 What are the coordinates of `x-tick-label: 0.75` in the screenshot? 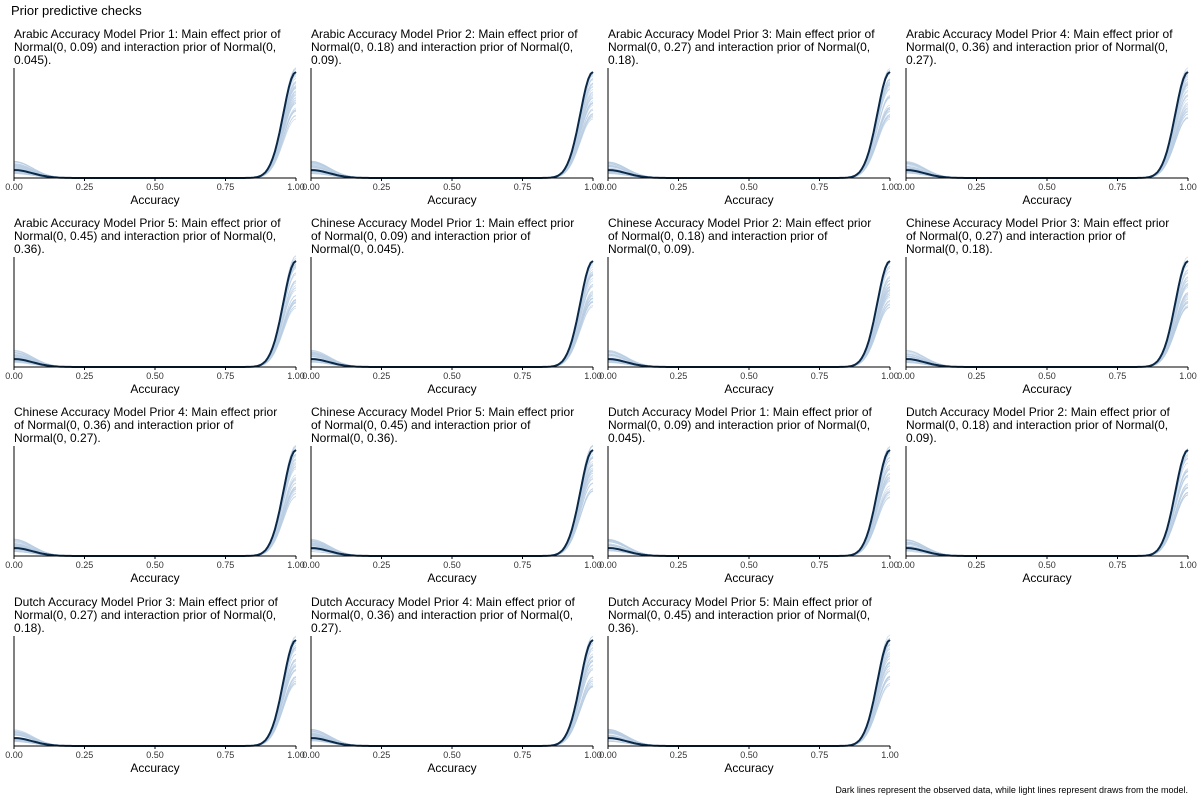 It's located at (226, 565).